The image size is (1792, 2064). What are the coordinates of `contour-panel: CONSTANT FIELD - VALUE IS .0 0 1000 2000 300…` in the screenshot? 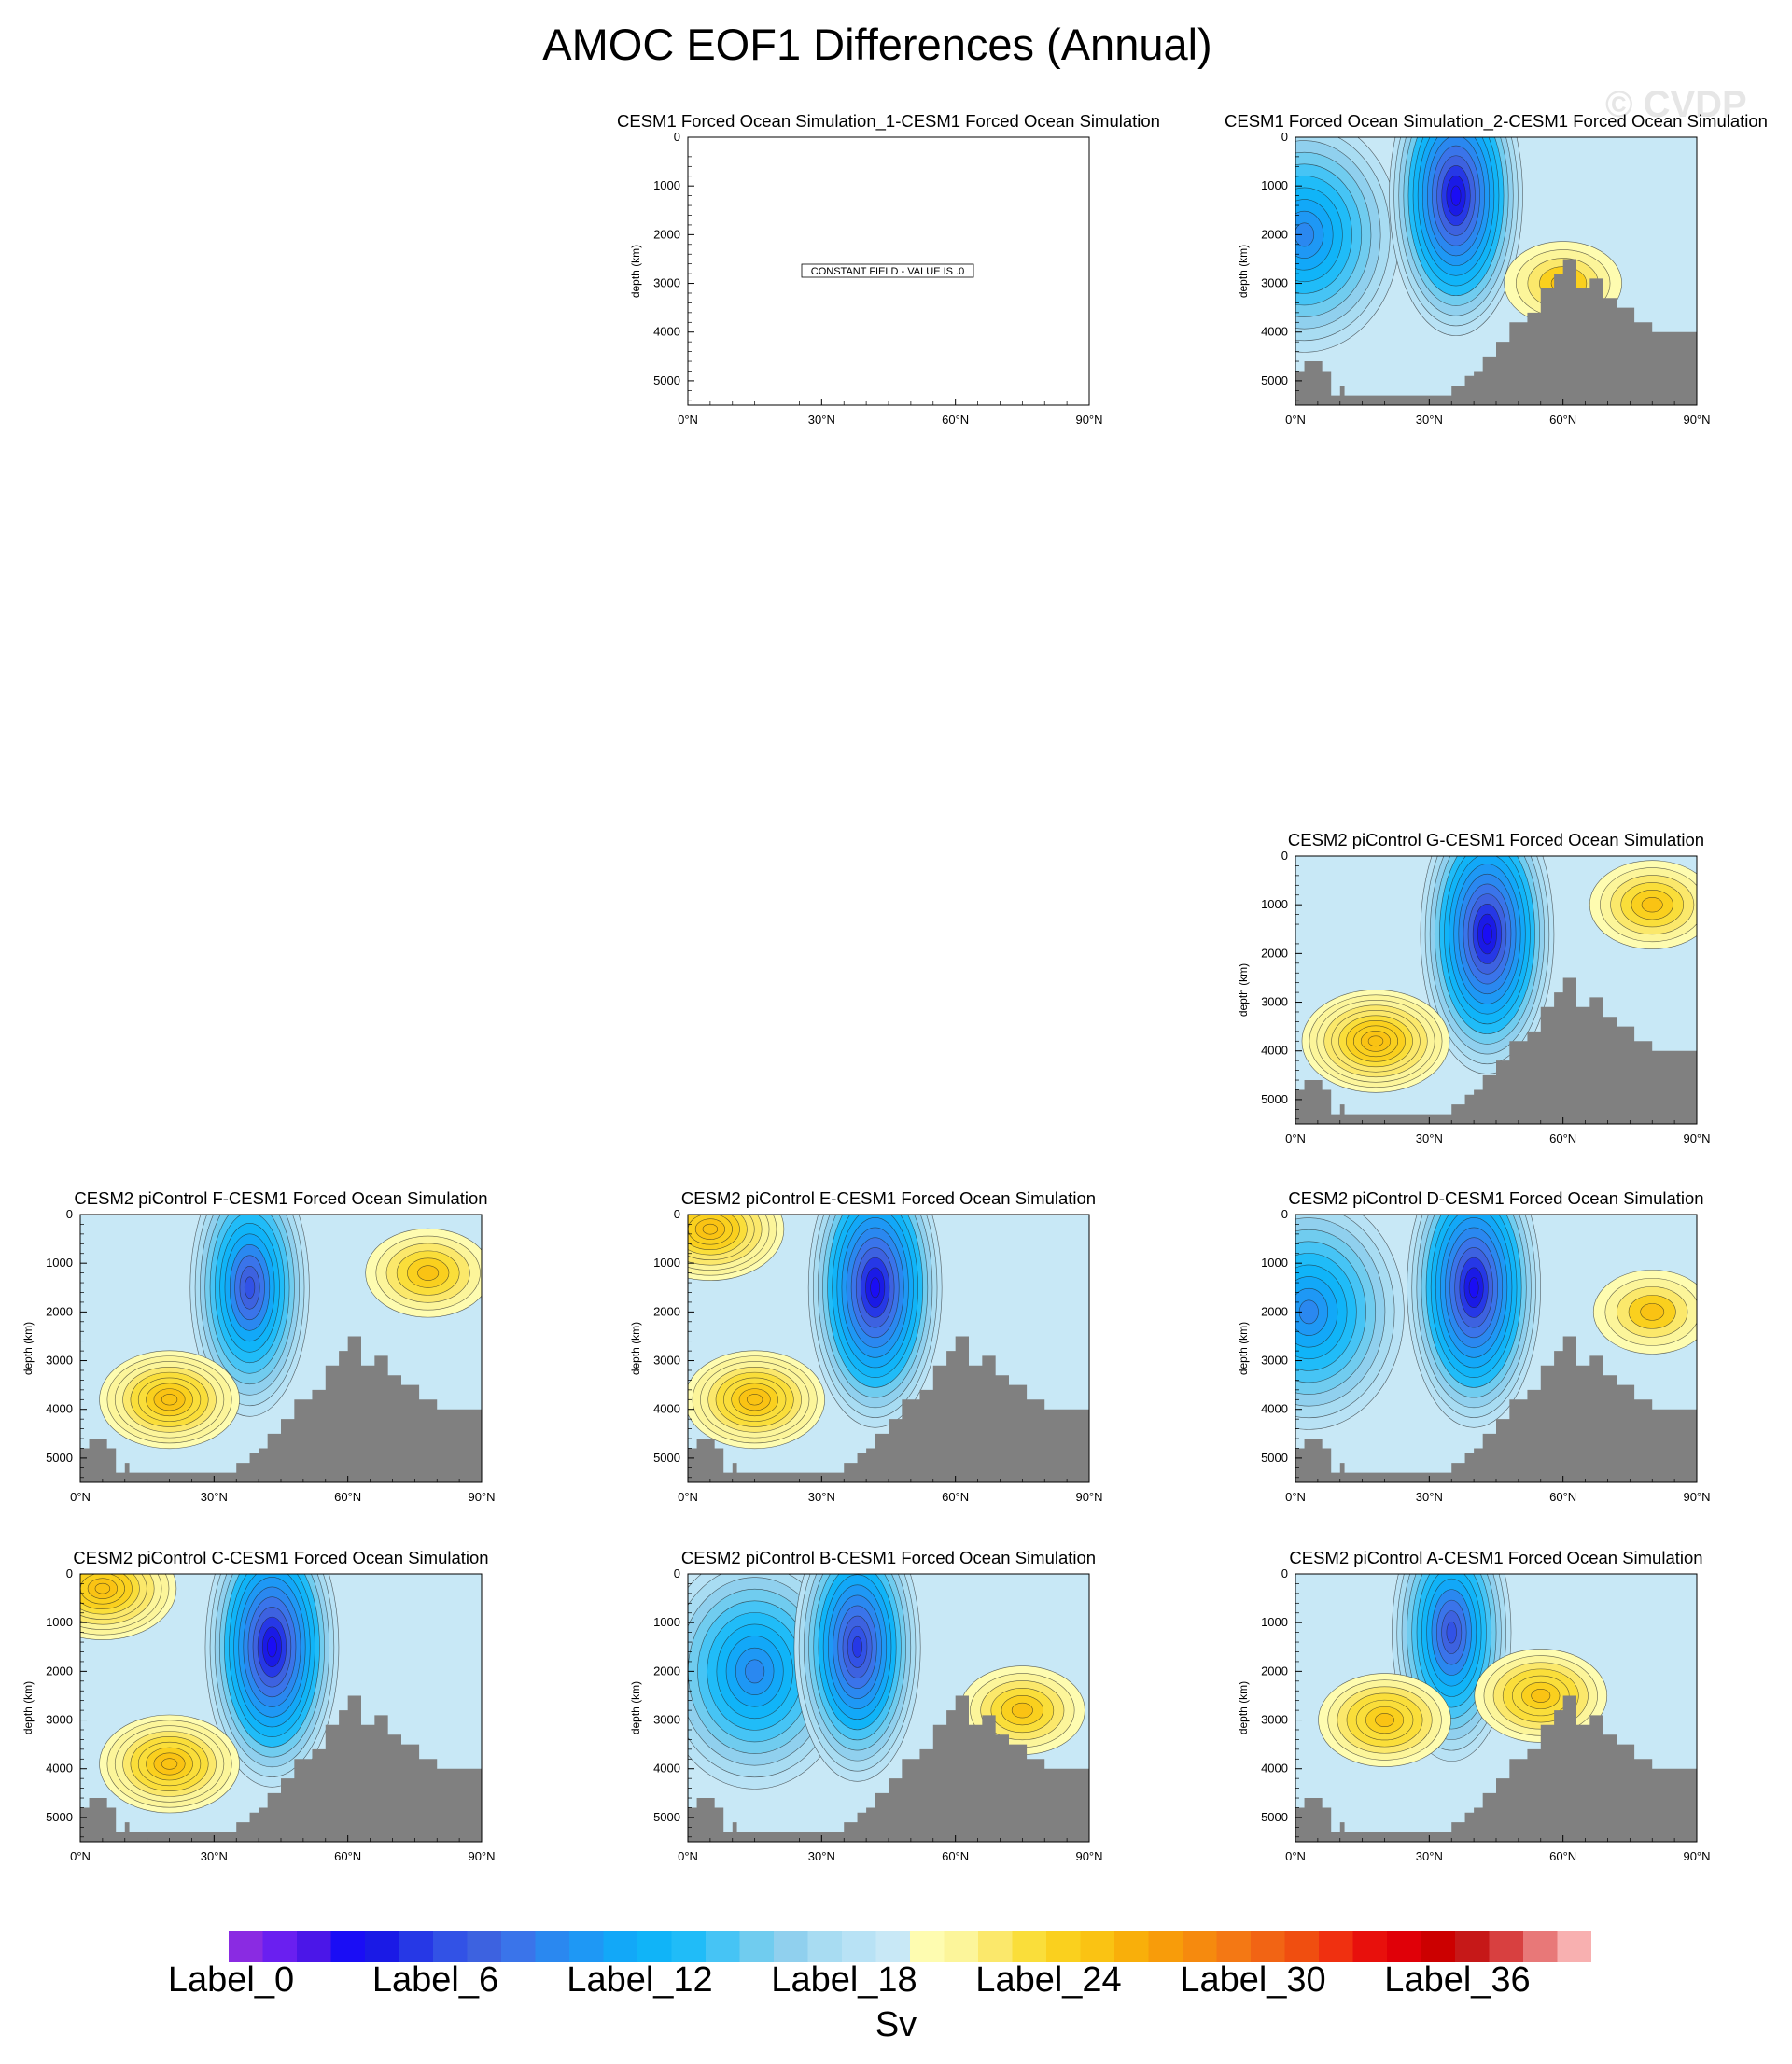 It's located at (866, 278).